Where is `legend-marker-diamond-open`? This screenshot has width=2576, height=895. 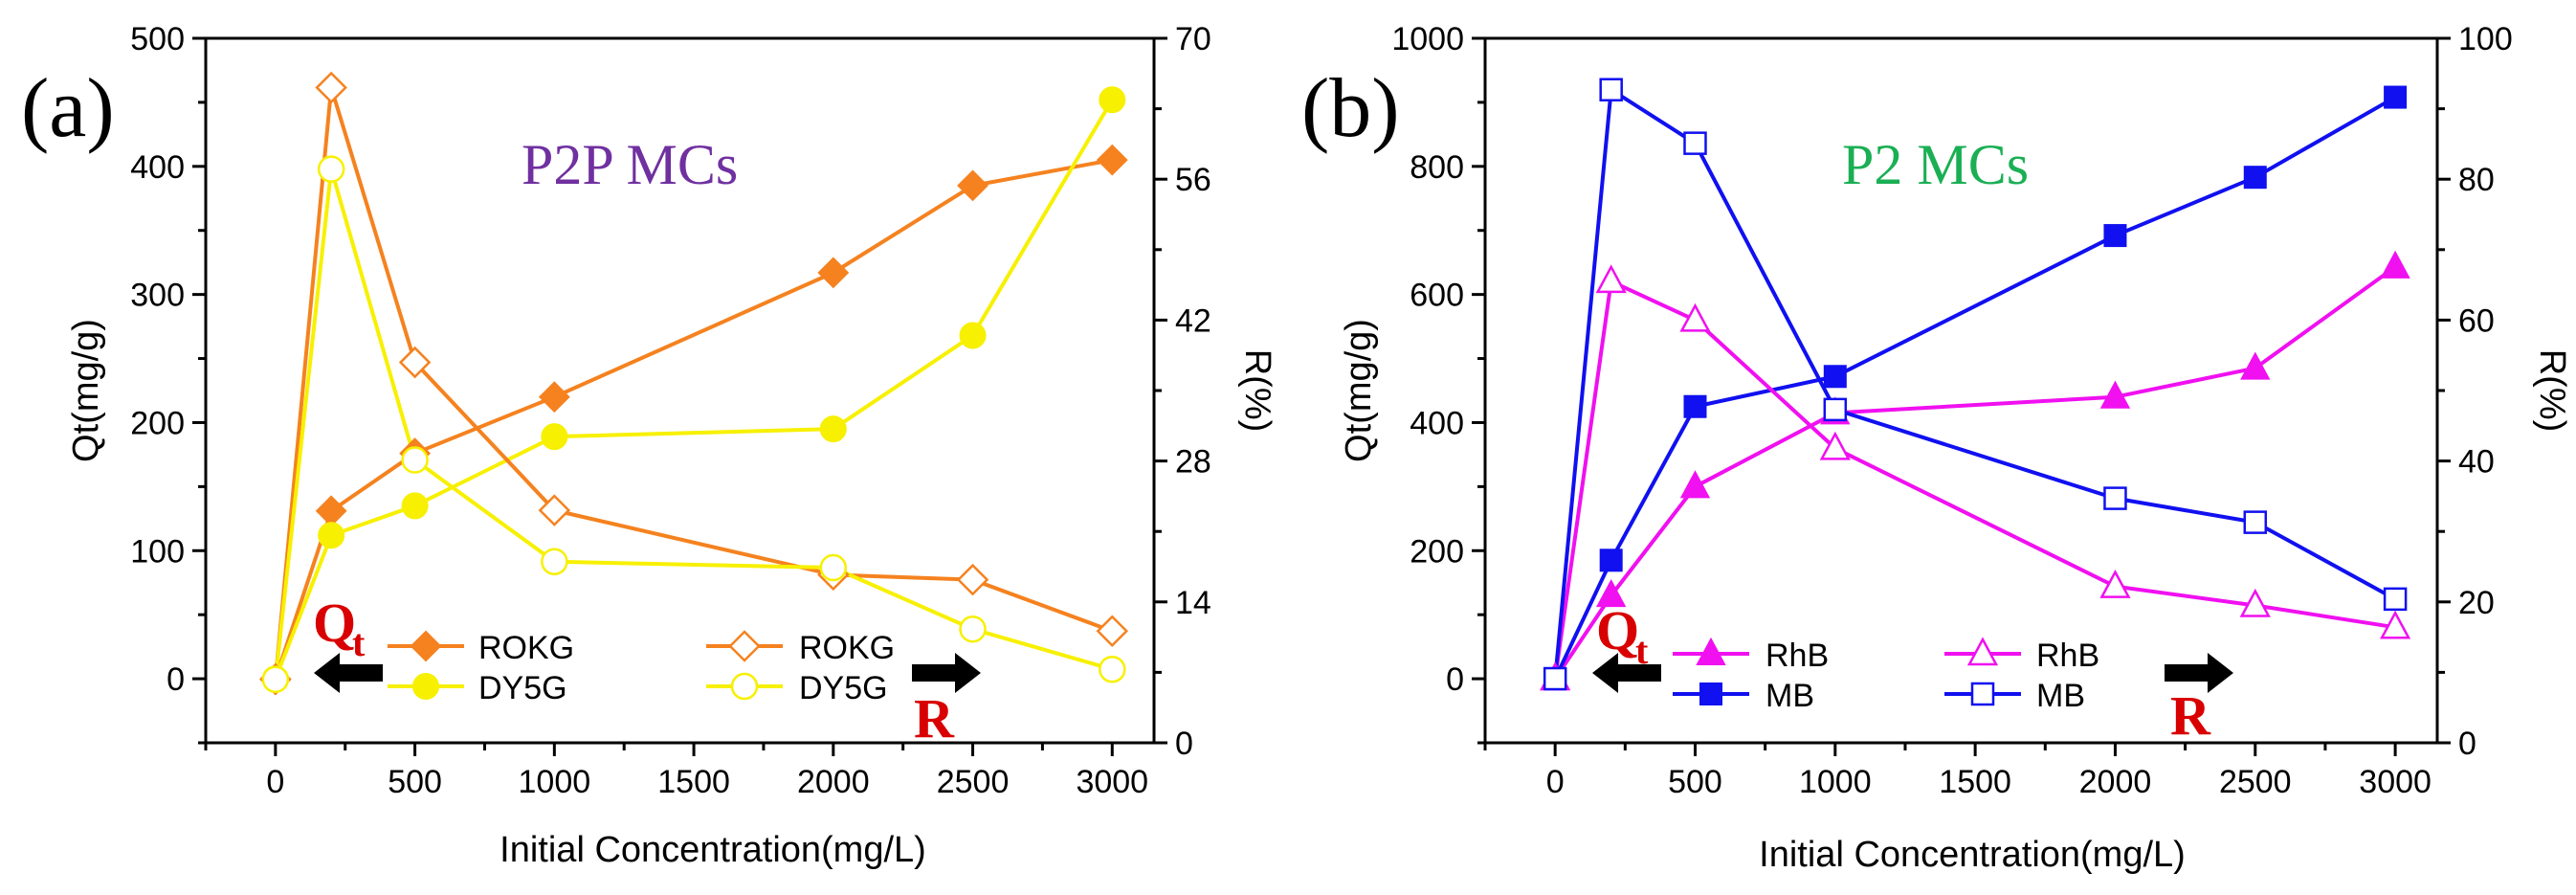 legend-marker-diamond-open is located at coordinates (744, 646).